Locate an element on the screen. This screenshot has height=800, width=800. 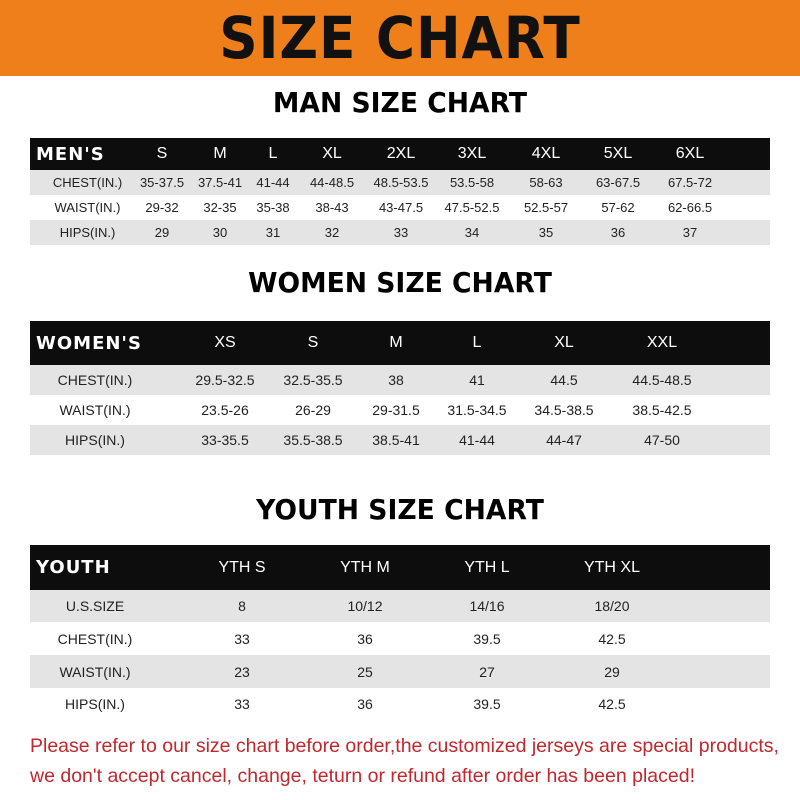
table-cell: 53.5-58 is located at coordinates (472, 182).